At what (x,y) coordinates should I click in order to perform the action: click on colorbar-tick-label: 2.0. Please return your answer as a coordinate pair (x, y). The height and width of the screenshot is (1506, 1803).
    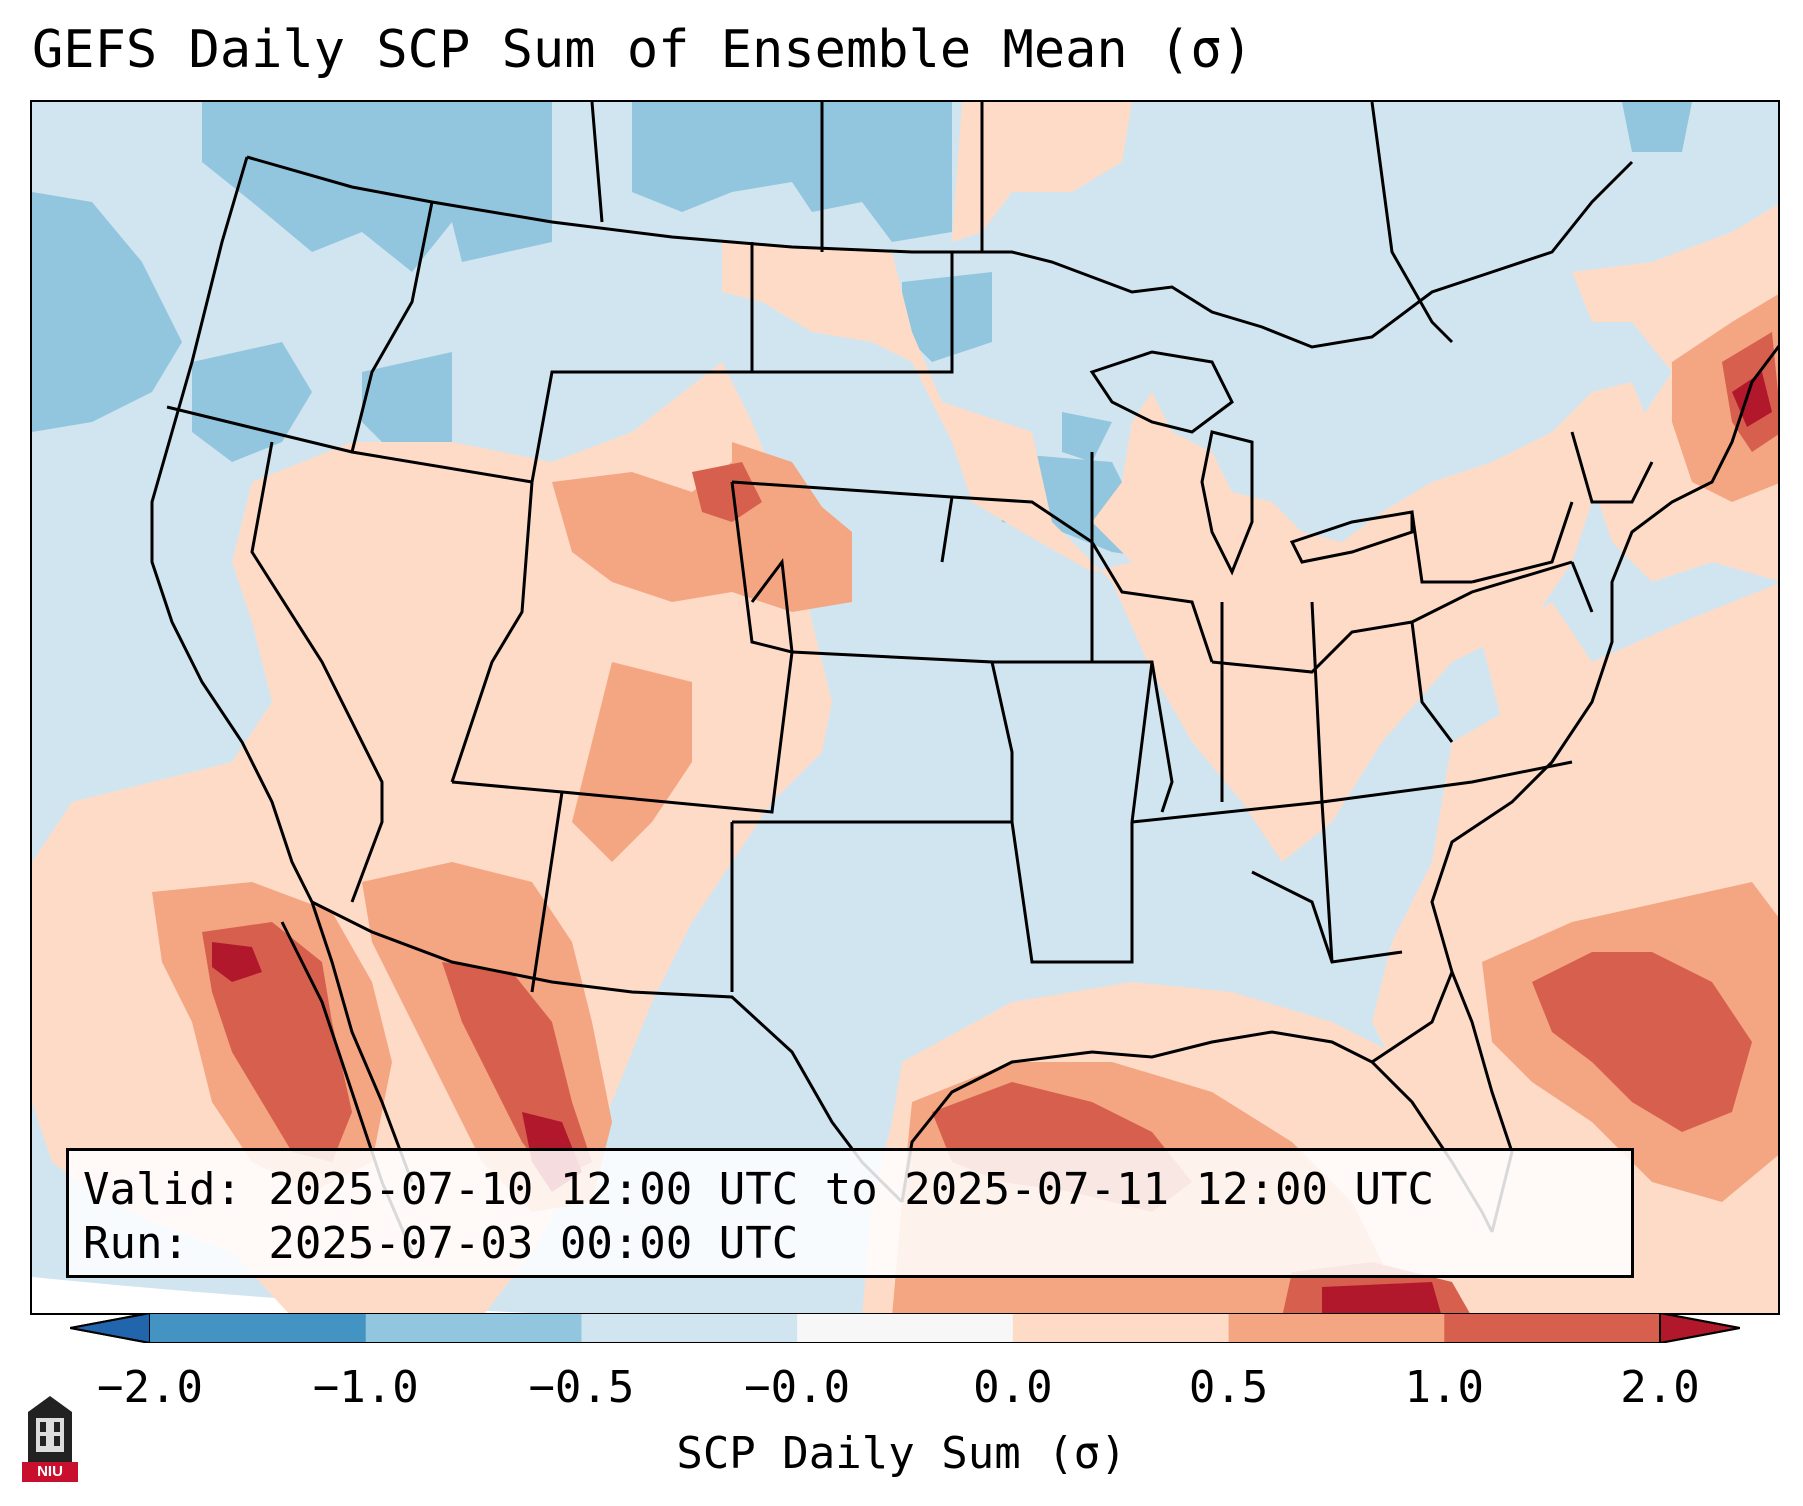
    Looking at the image, I should click on (1660, 1387).